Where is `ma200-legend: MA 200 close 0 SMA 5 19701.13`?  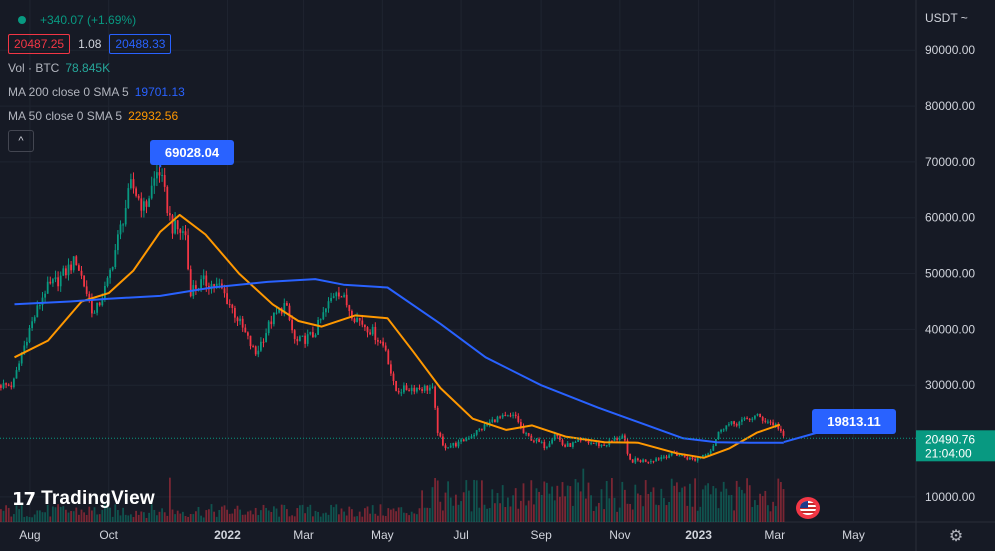
ma200-legend: MA 200 close 0 SMA 5 19701.13 is located at coordinates (138, 92).